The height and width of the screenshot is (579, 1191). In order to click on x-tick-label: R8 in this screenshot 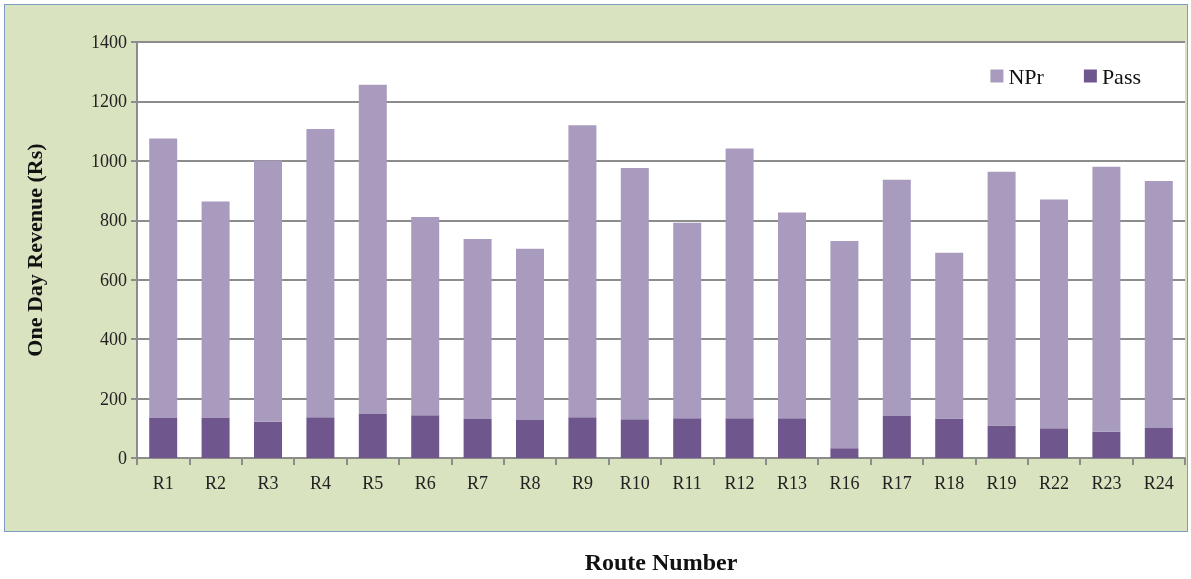, I will do `click(530, 483)`.